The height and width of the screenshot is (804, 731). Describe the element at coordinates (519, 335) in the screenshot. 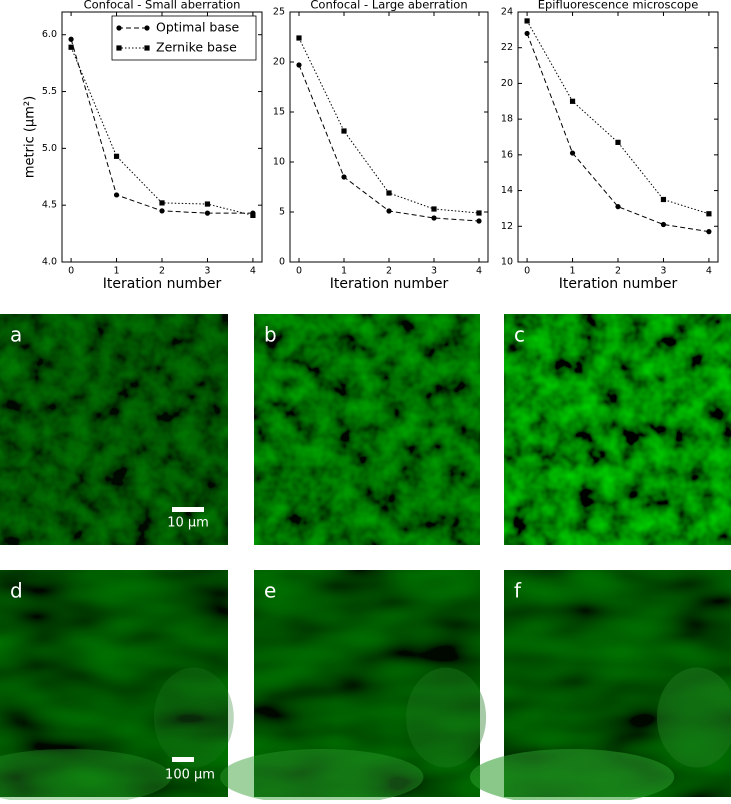

I see `panel-label: c` at that location.